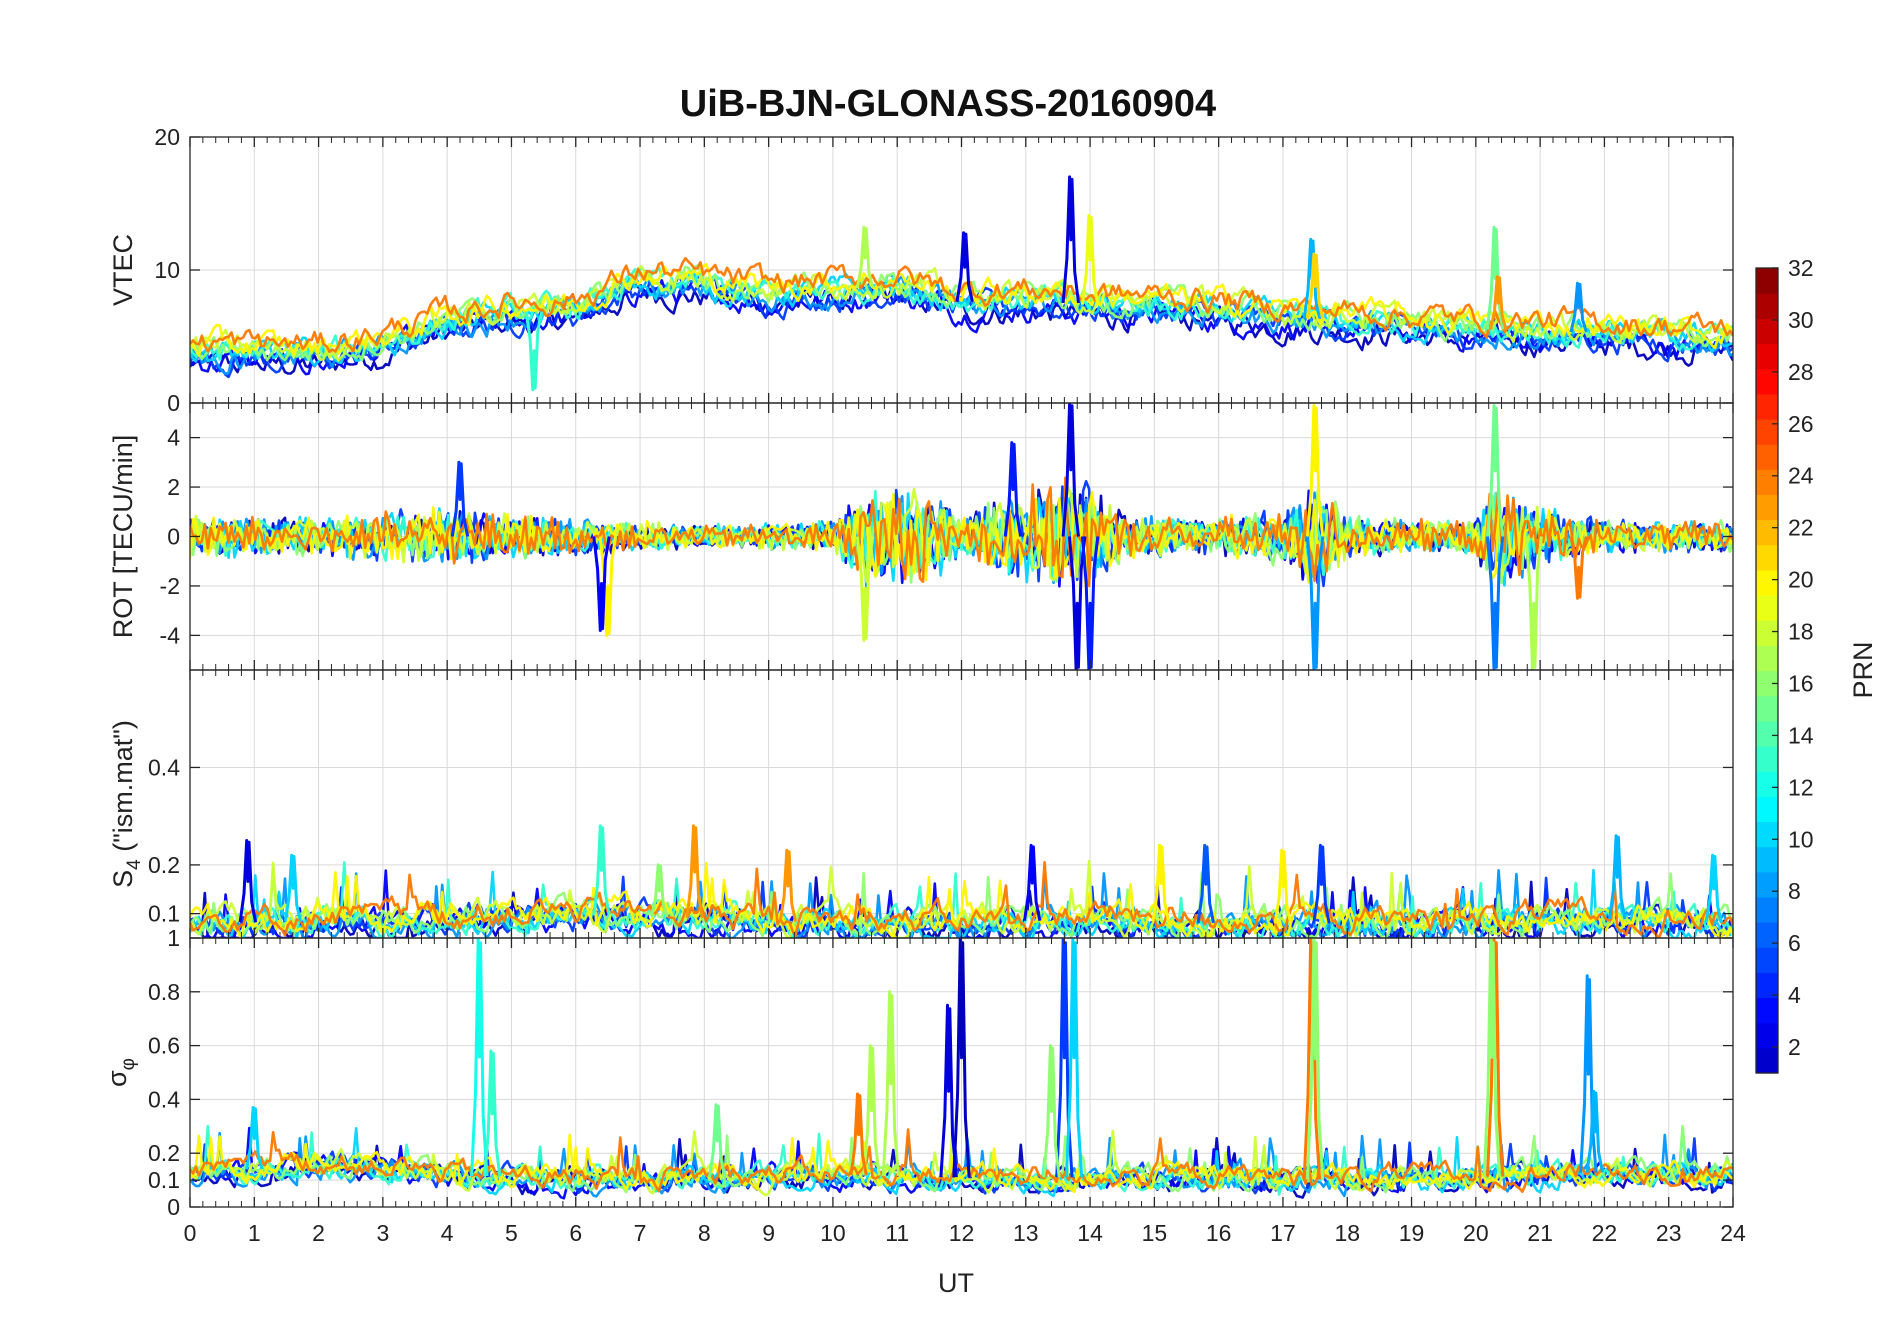 This screenshot has width=1902, height=1330. What do you see at coordinates (1801, 735) in the screenshot?
I see `colorbar-tick-label: 14` at bounding box center [1801, 735].